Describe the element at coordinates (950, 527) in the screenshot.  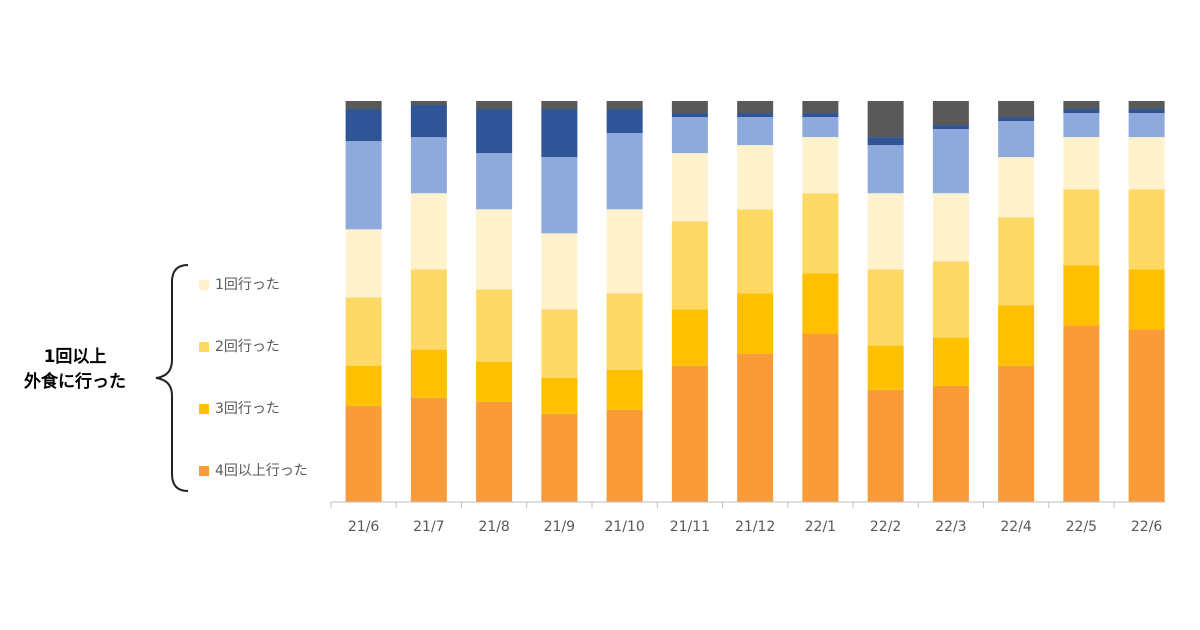
I see `x-tick-label: 22/3` at that location.